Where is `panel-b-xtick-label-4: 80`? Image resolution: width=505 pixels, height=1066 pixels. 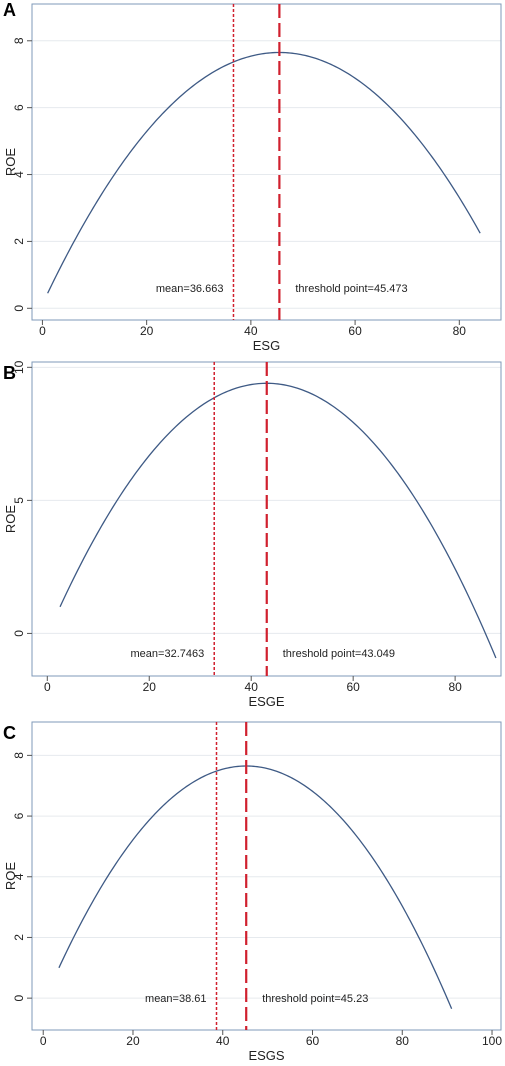
panel-b-xtick-label-4: 80 is located at coordinates (455, 687).